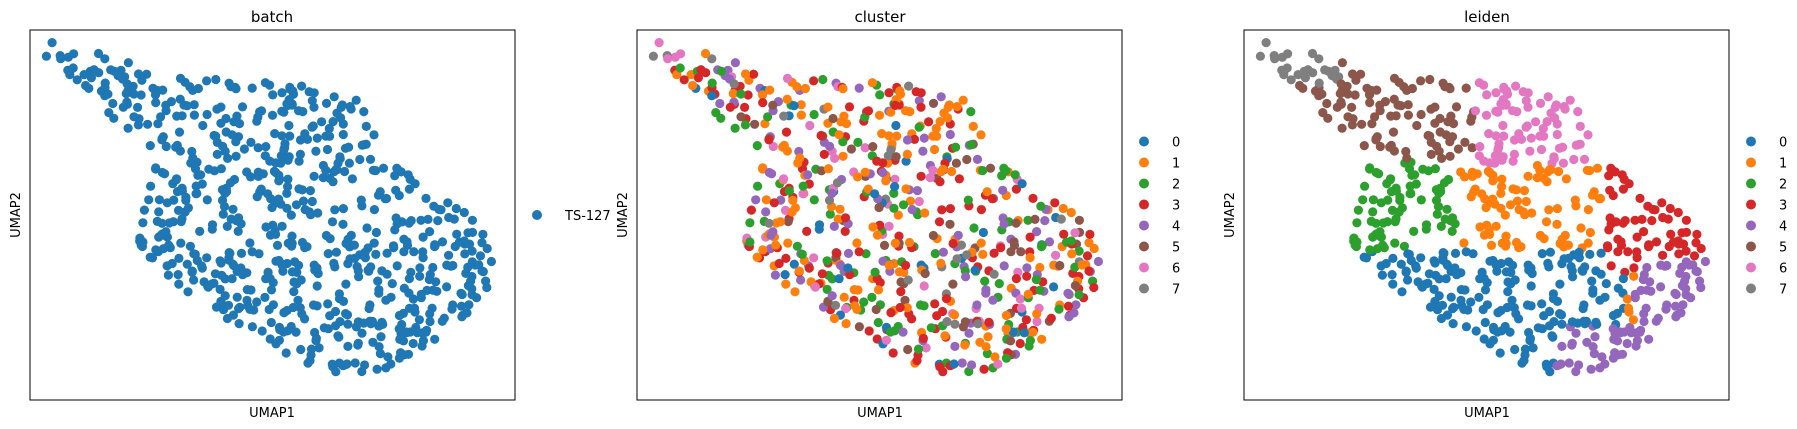 This screenshot has width=1797, height=429. Describe the element at coordinates (1766, 217) in the screenshot. I see `legend: 0 1 2 3 4 5 6 7` at that location.